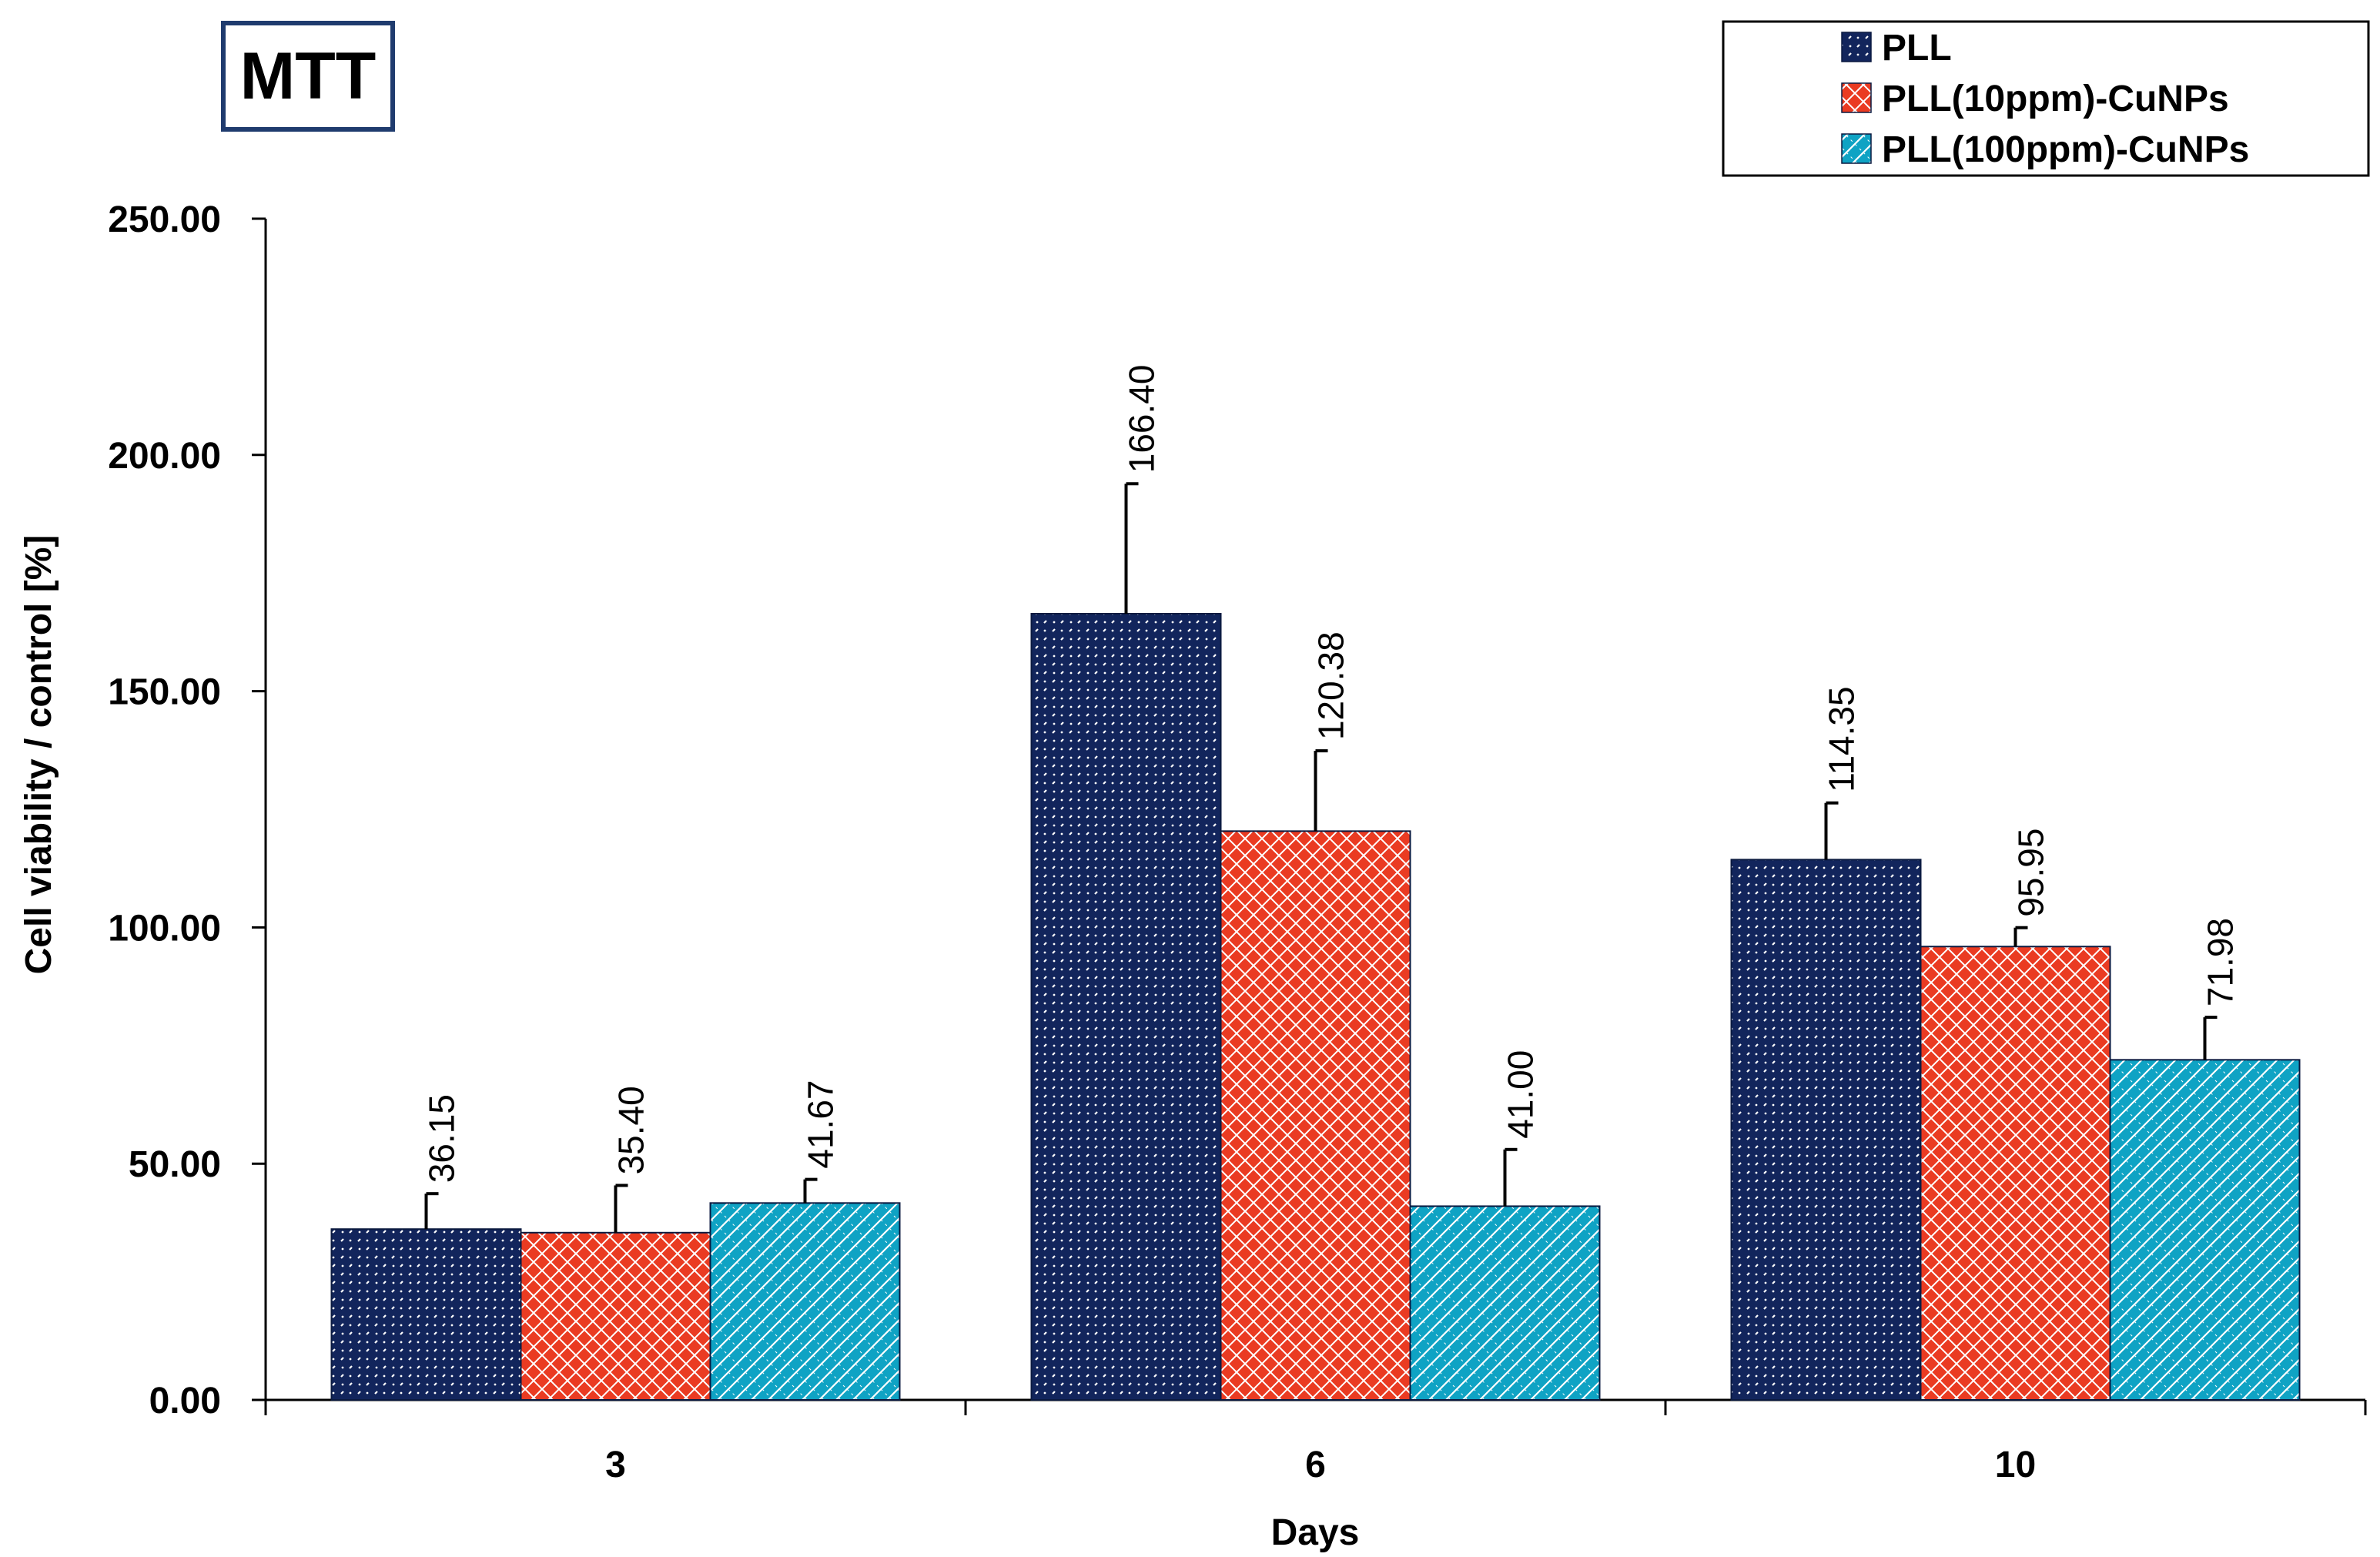  Describe the element at coordinates (2031, 873) in the screenshot. I see `data-label: 95.95` at that location.